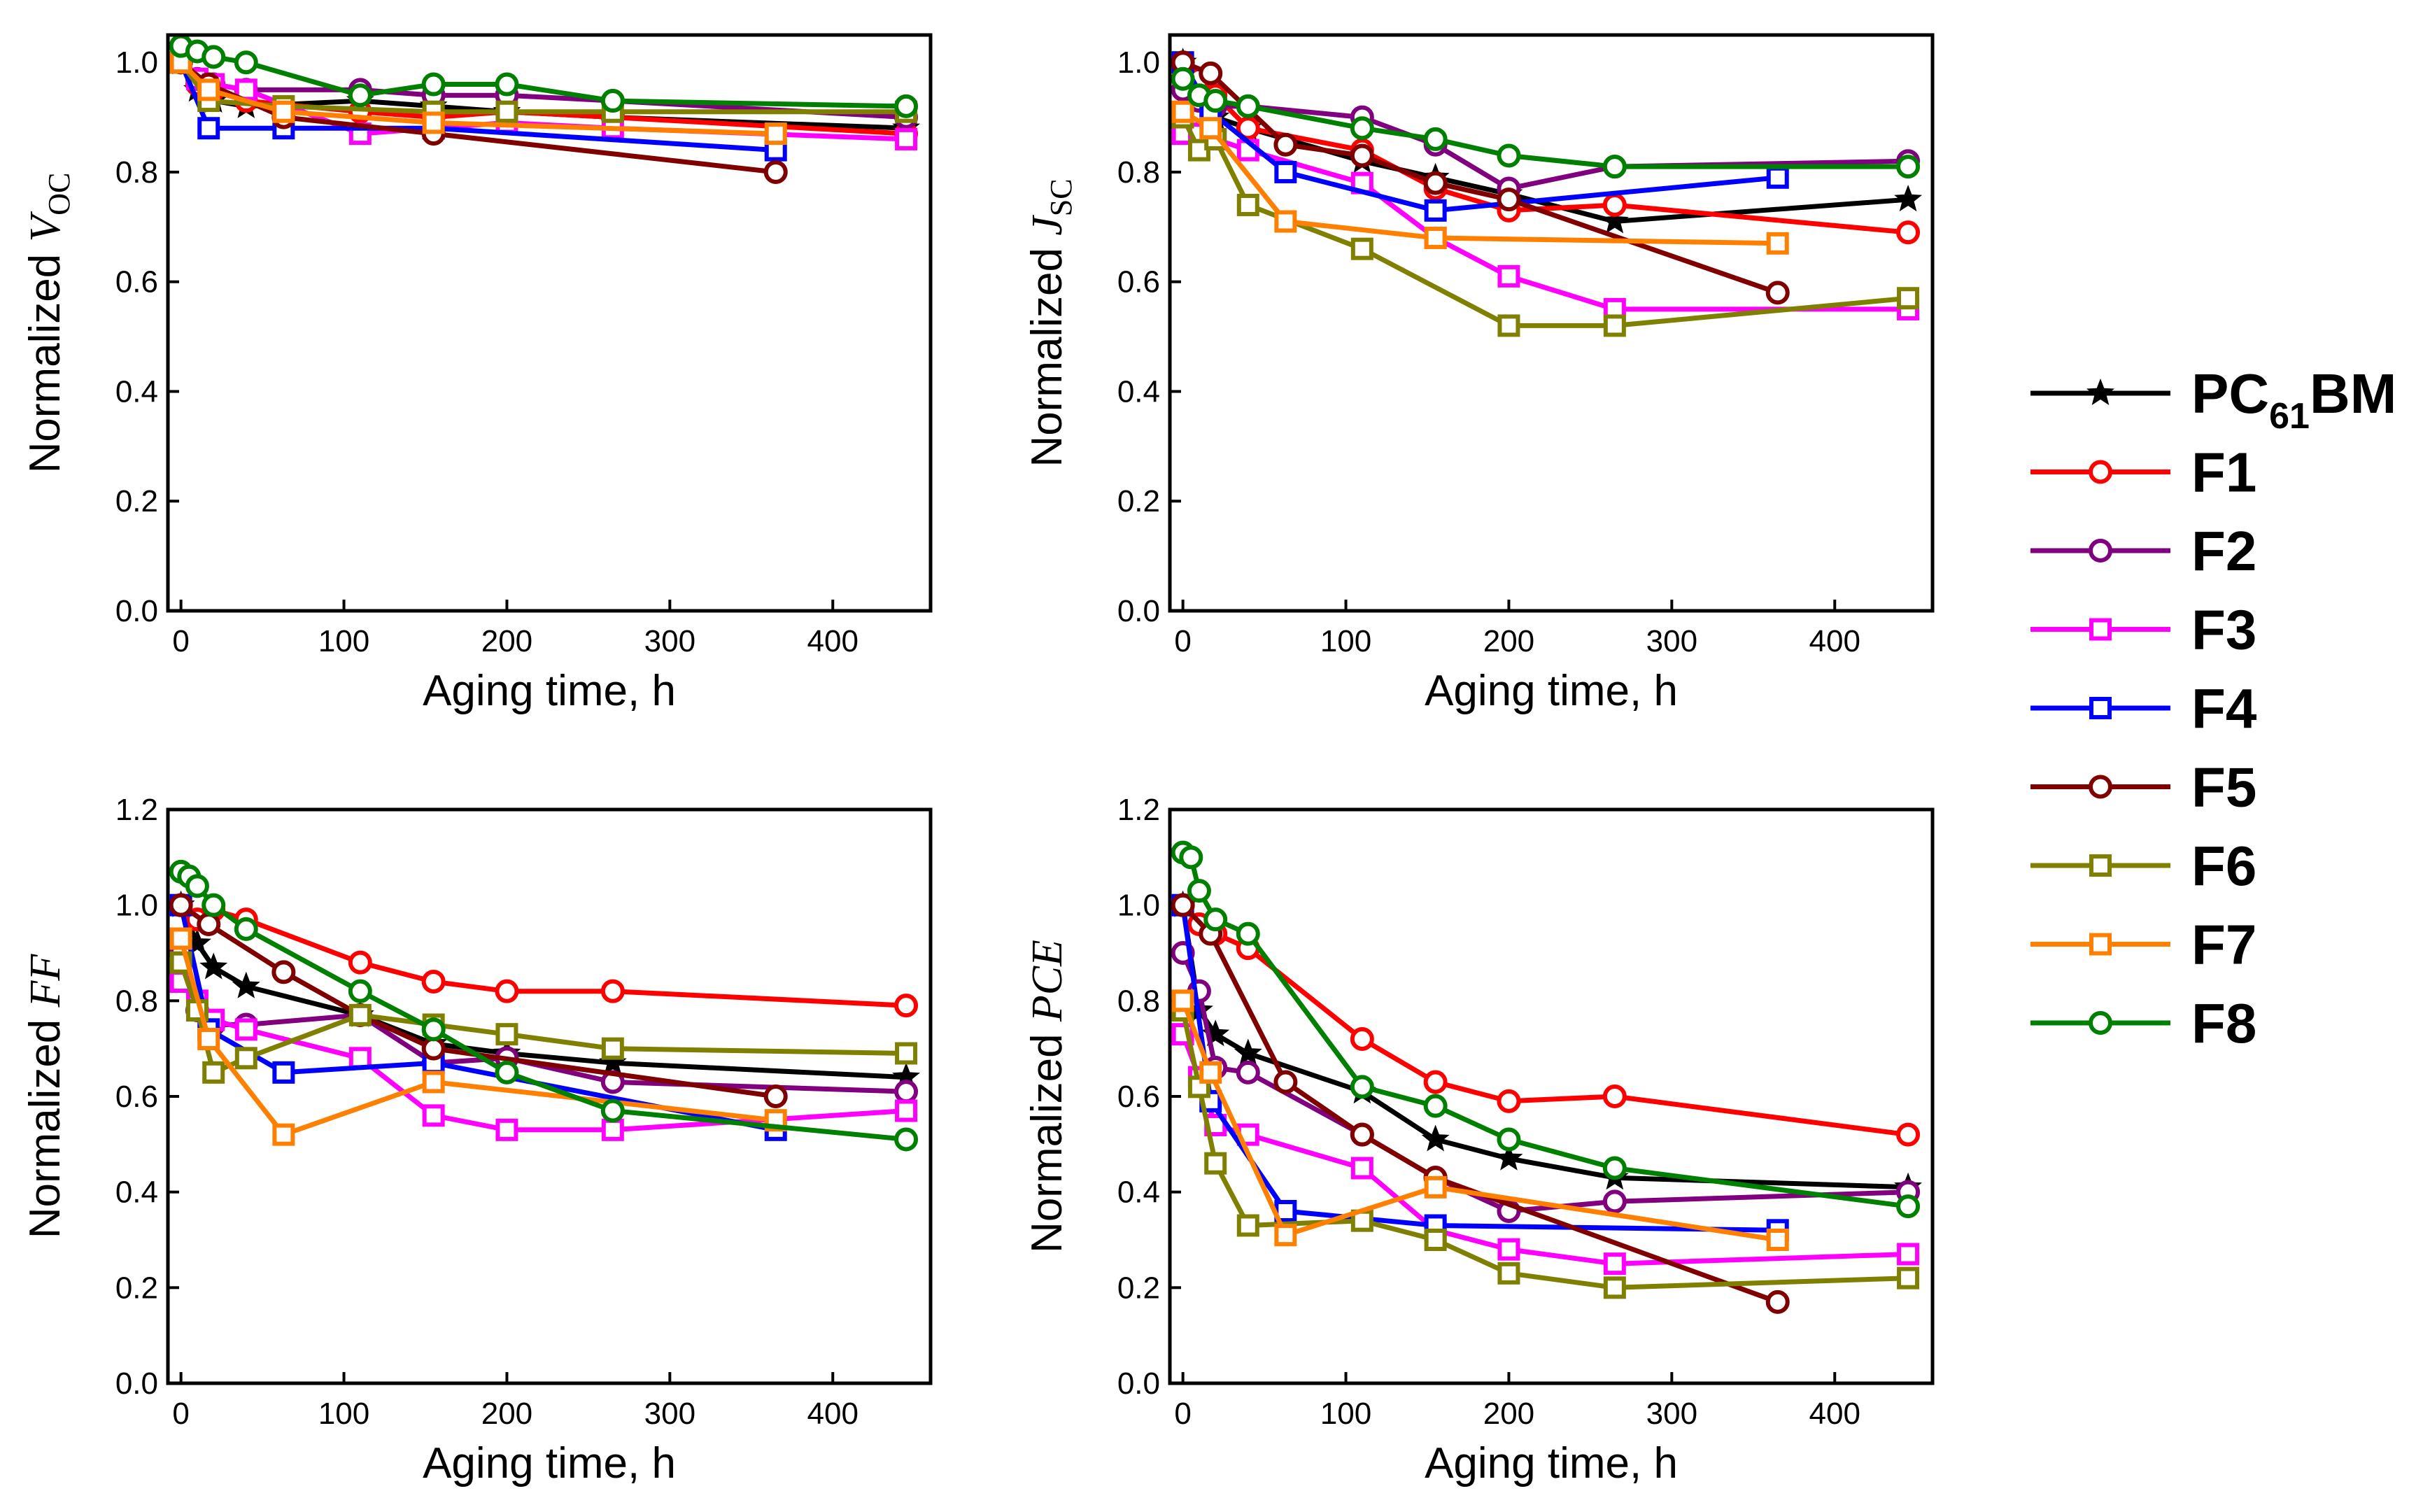 The image size is (2423, 1512). I want to click on y-tick-label: 0.0, so click(1138, 611).